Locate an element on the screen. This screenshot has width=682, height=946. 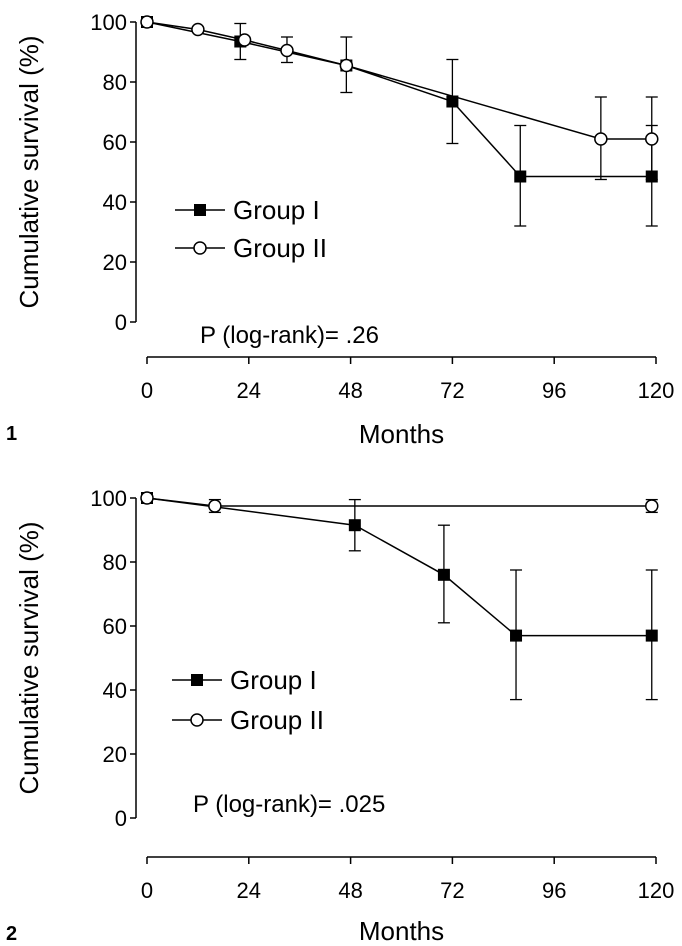
p-value-annotation: P (log-rank)= .025 is located at coordinates (289, 804).